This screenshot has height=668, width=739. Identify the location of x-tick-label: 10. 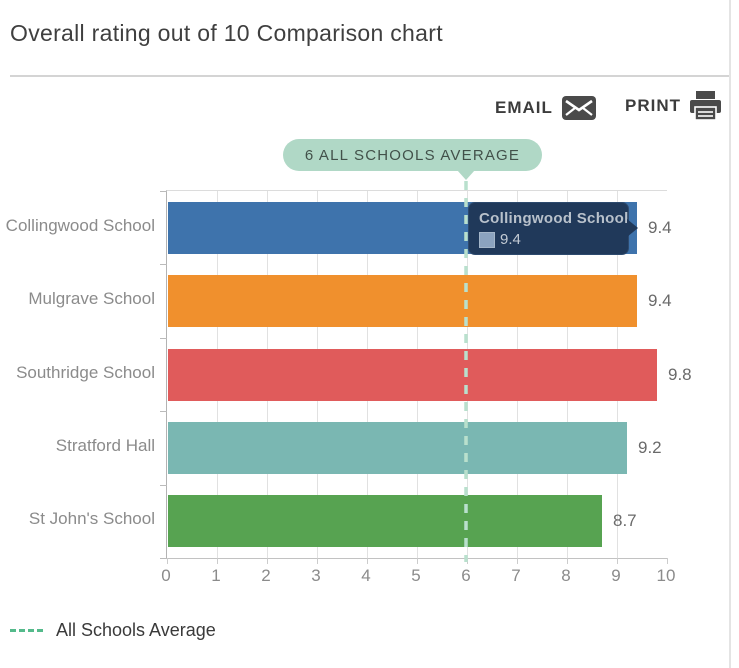
(666, 575).